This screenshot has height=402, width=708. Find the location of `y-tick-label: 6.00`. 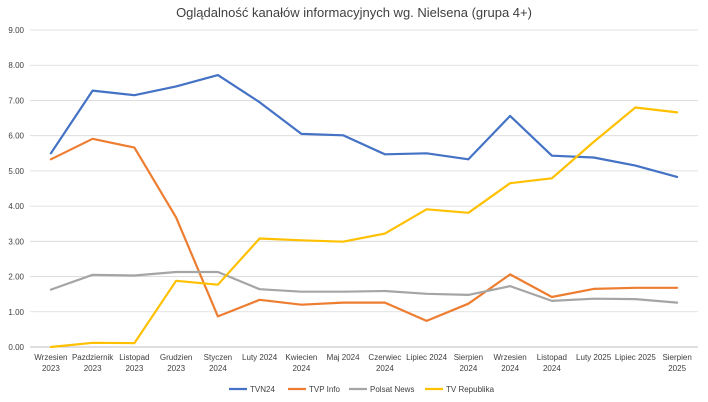

y-tick-label: 6.00 is located at coordinates (16, 136).